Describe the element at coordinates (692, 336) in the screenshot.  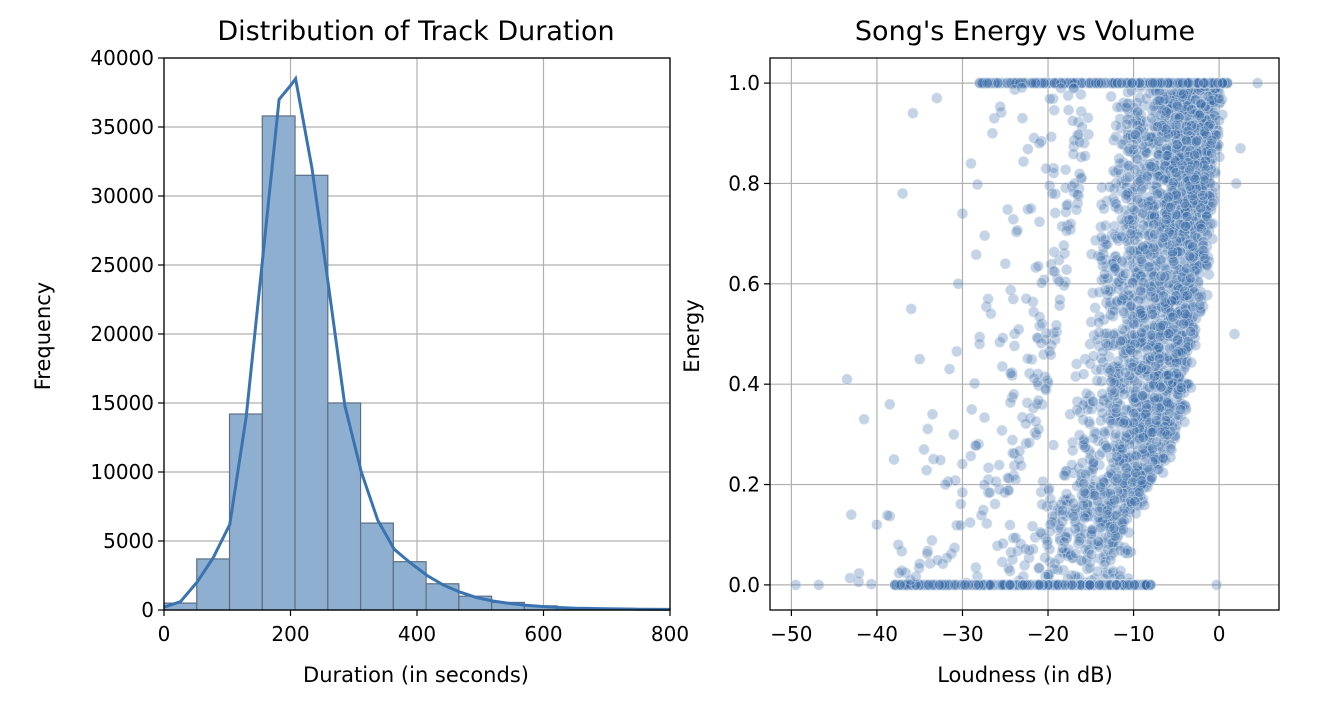
I see `scatter-y-axis-label: Energy` at that location.